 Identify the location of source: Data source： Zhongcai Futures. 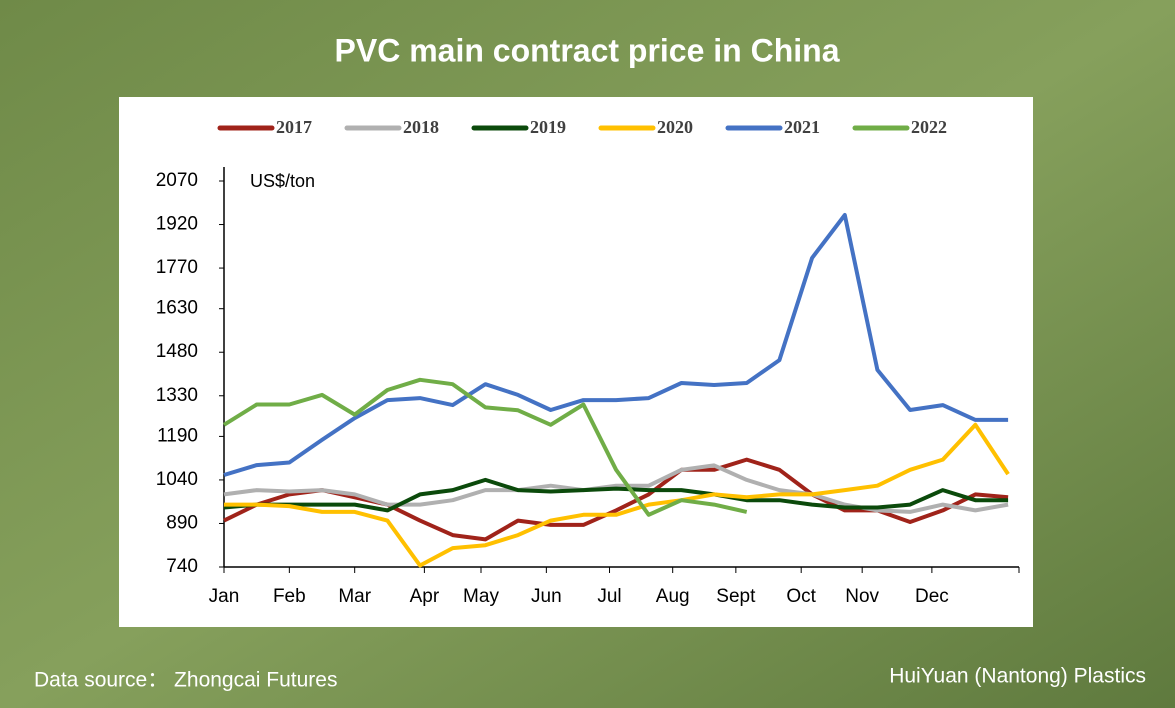
(185, 680).